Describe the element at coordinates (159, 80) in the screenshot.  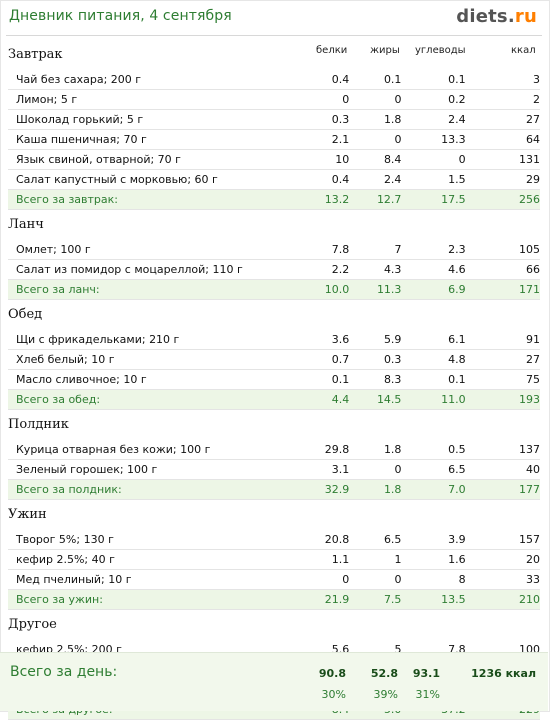
I see `food-name: Чай без сахара; 200 г` at that location.